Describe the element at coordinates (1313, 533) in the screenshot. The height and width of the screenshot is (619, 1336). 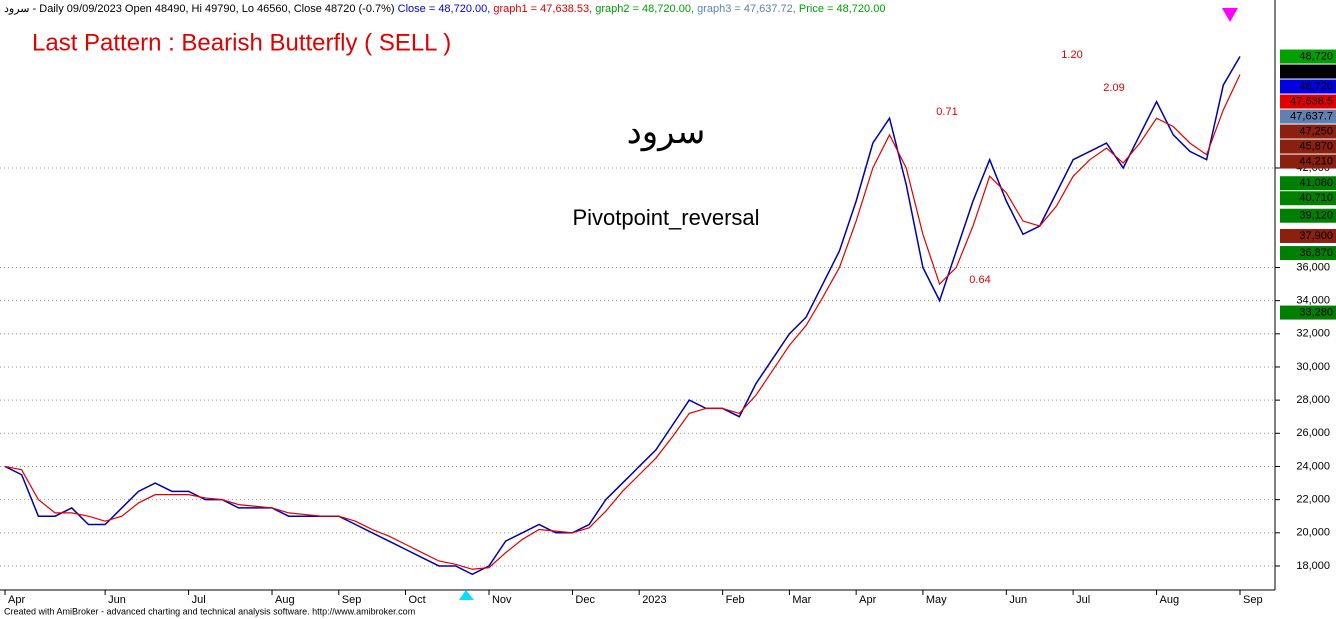
I see `y-tick-label: 20,000` at that location.